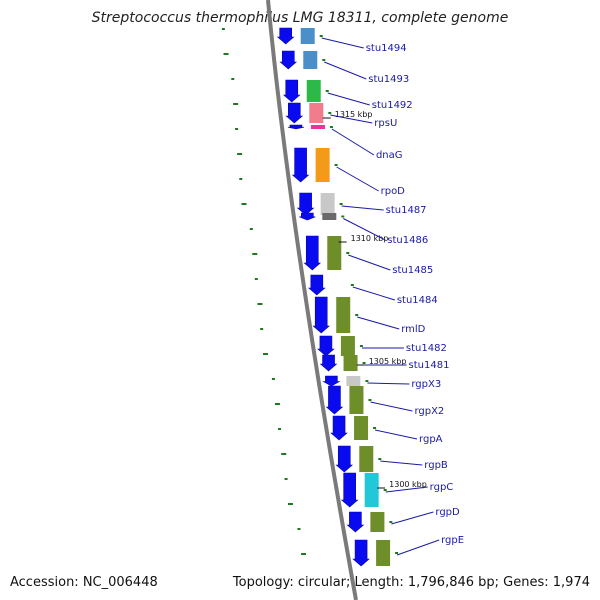 The width and height of the screenshot is (600, 600). I want to click on gene-label: stu1487, so click(406, 210).